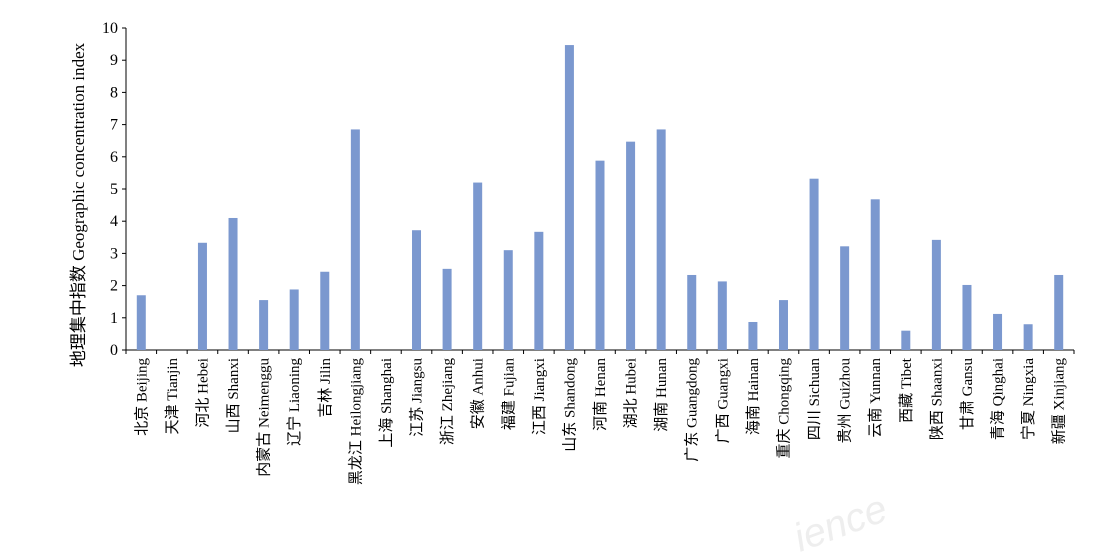  What do you see at coordinates (600, 394) in the screenshot?
I see `x-tick-label: 河南 Henan` at bounding box center [600, 394].